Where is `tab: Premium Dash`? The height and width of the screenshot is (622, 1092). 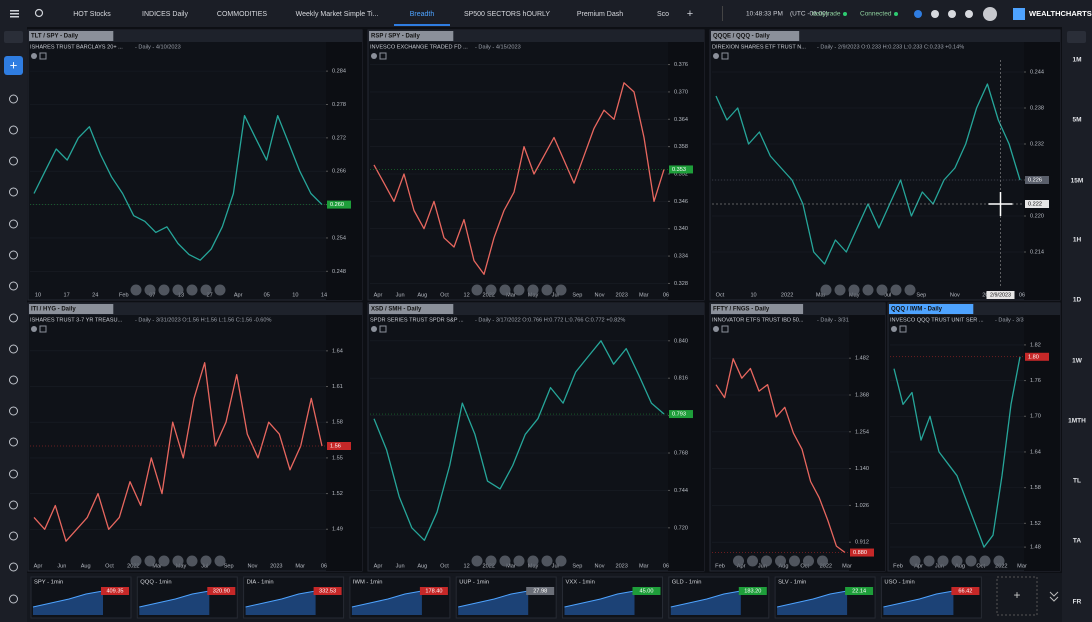 tab: Premium Dash is located at coordinates (600, 14).